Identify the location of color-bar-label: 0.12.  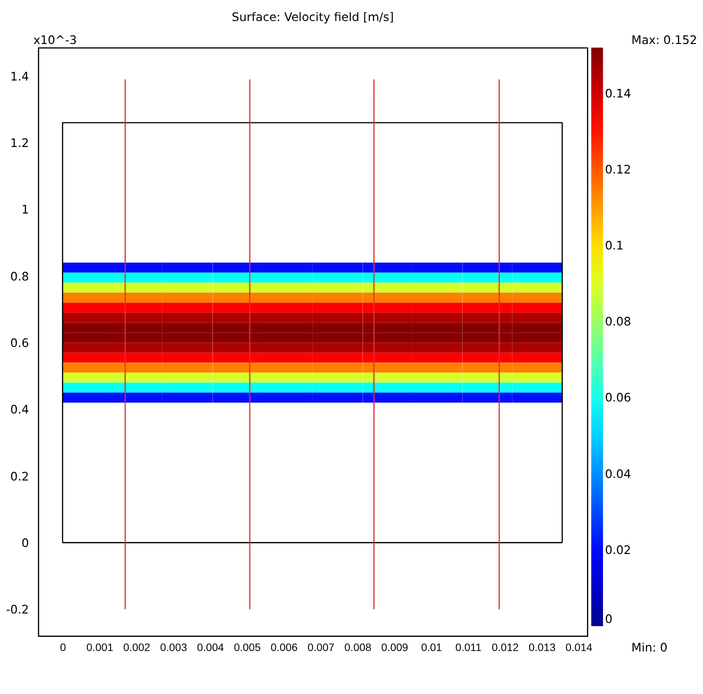
(618, 169).